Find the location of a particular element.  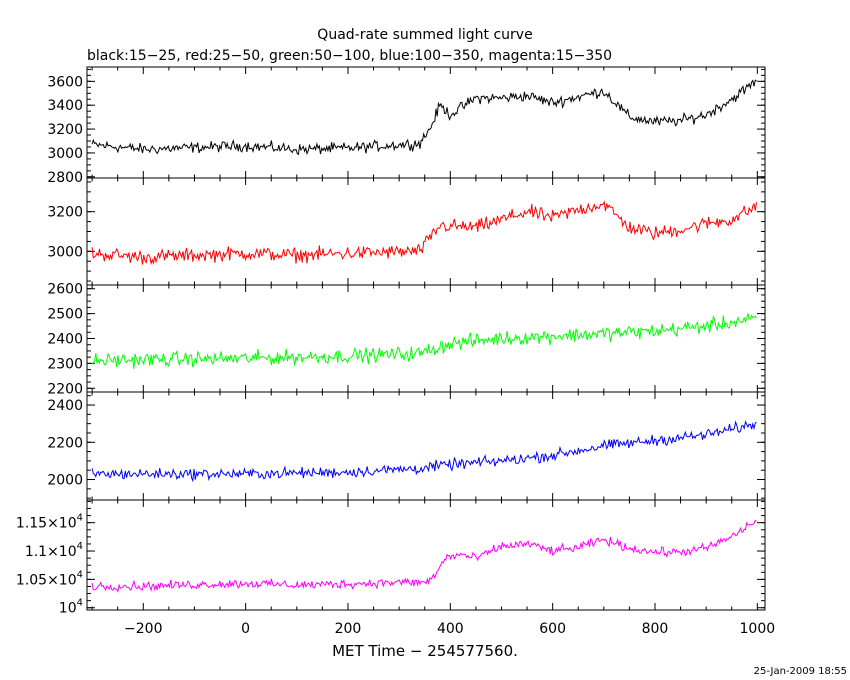

x-axis: −200 0 200 400 600 800 1000 is located at coordinates (449, 629).